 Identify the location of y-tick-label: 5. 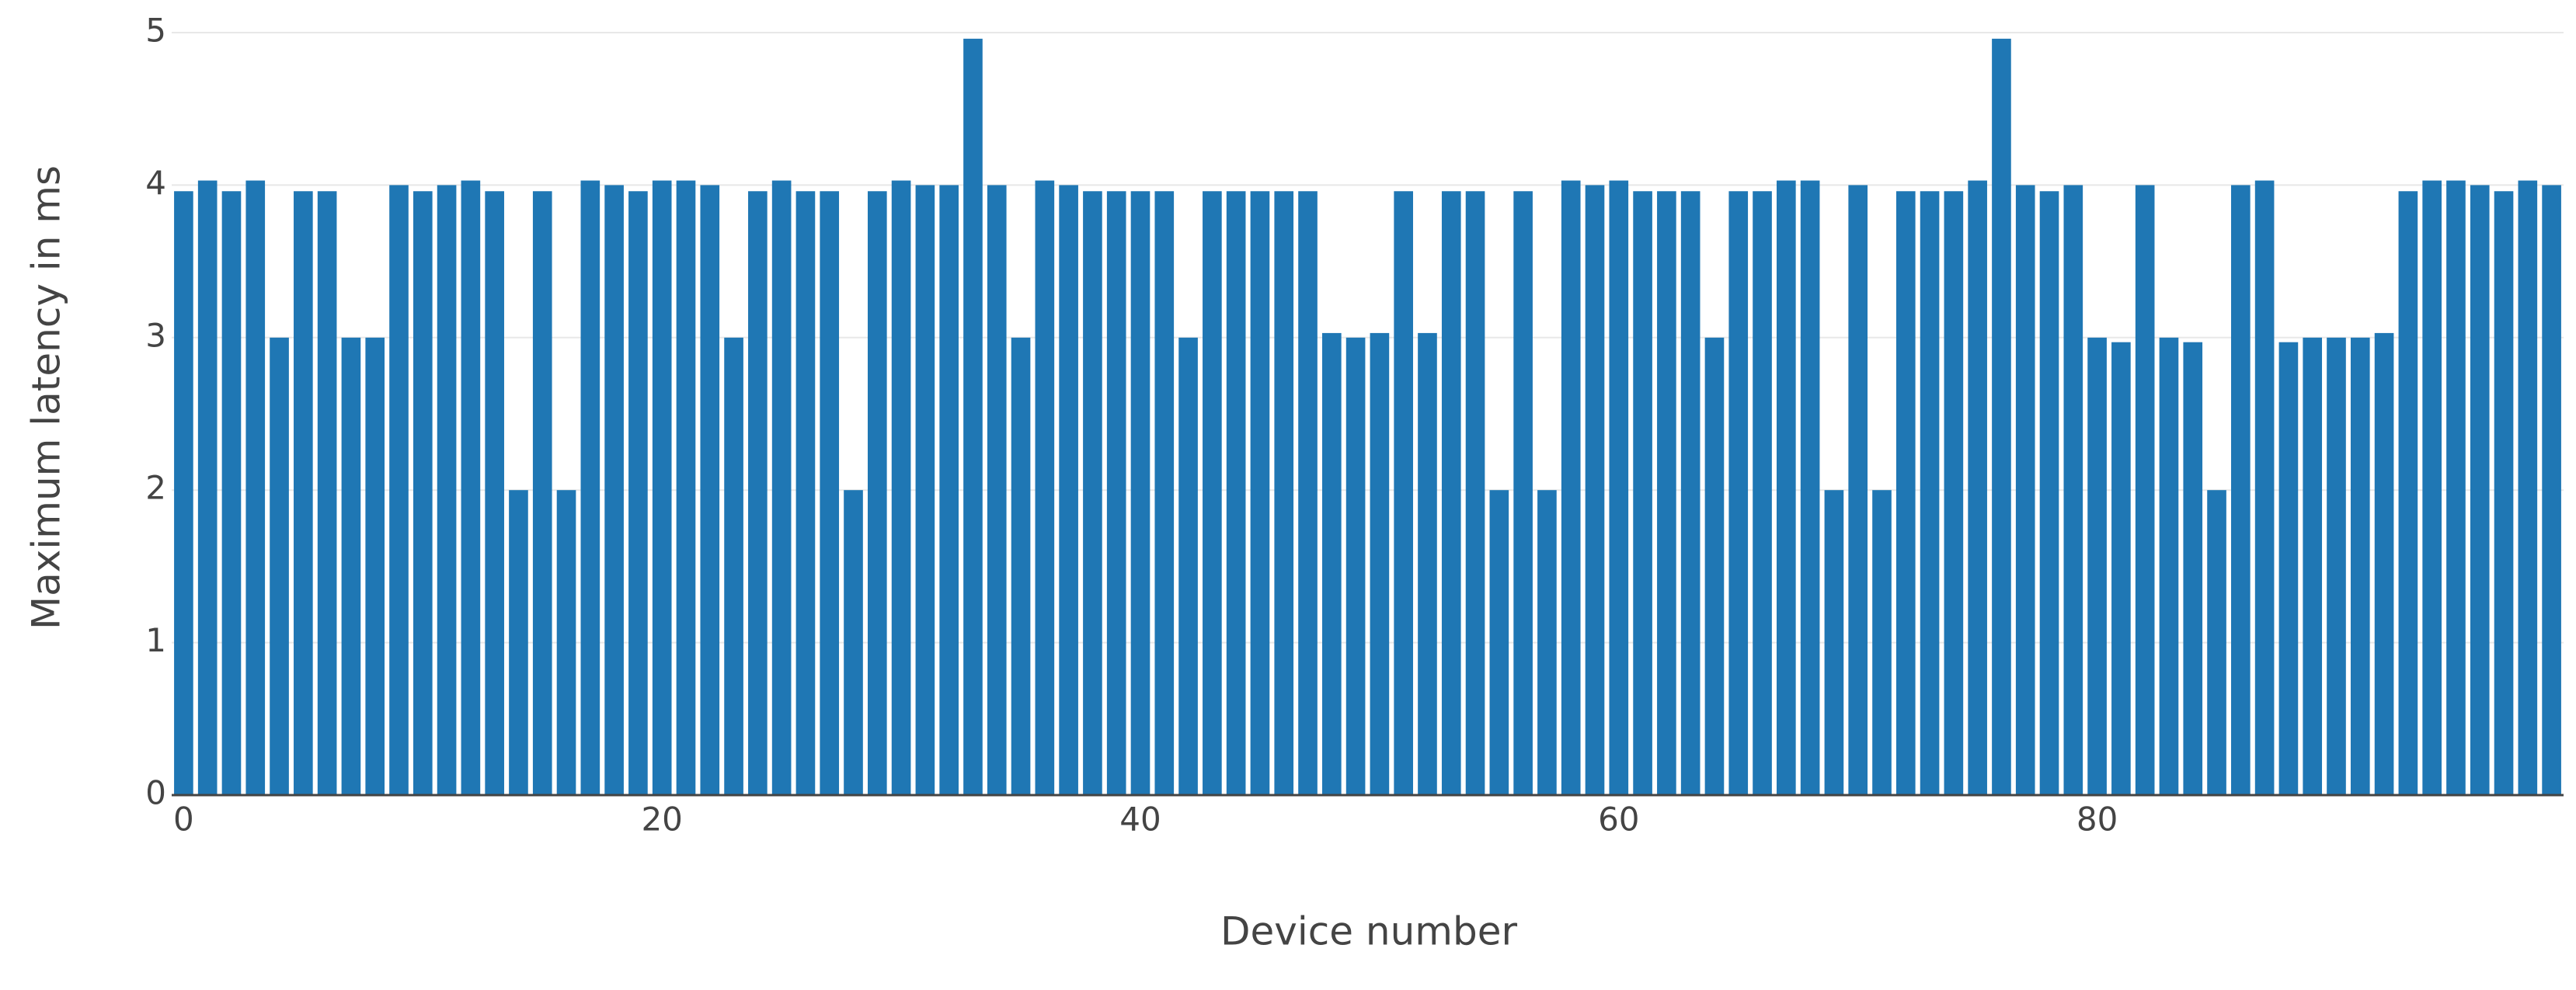
(155, 31).